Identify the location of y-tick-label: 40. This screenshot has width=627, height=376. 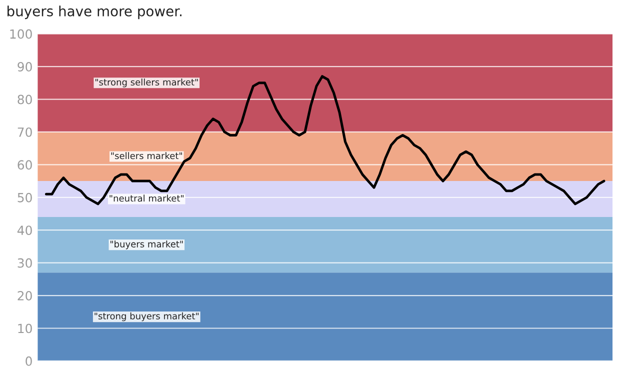
(24, 231).